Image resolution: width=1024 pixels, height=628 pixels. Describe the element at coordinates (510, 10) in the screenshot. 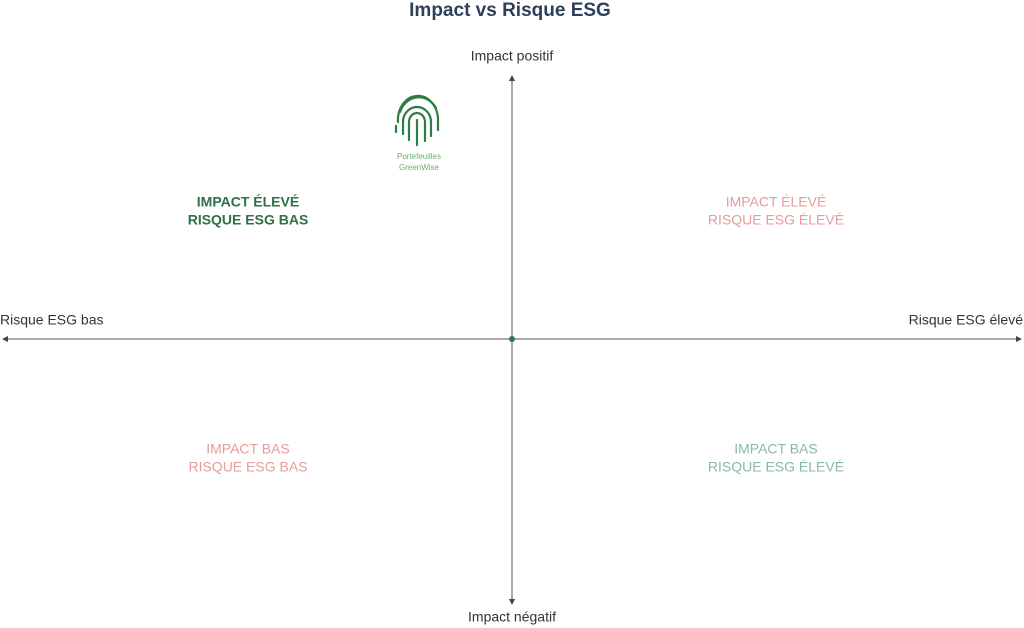

I see `title: Impact vs Risque ESG` at that location.